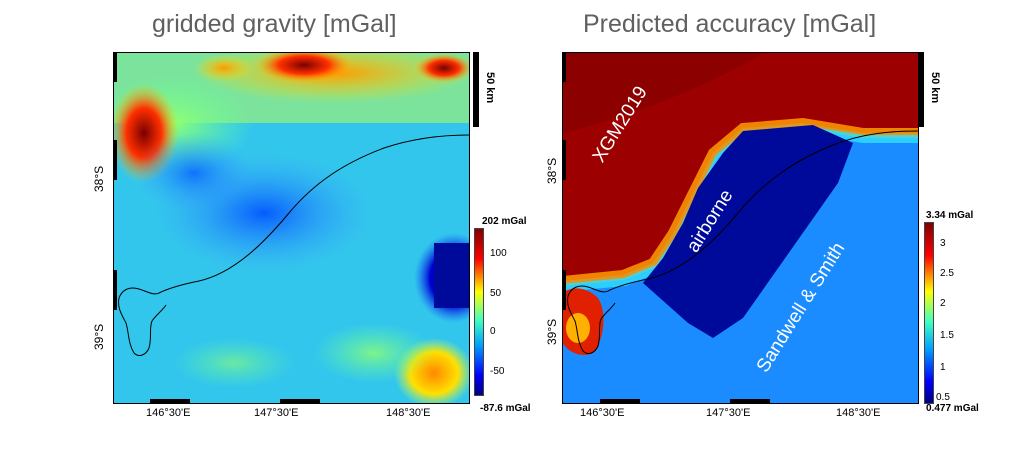  Describe the element at coordinates (498, 253) in the screenshot. I see `gravity-cb-tick: 100` at that location.